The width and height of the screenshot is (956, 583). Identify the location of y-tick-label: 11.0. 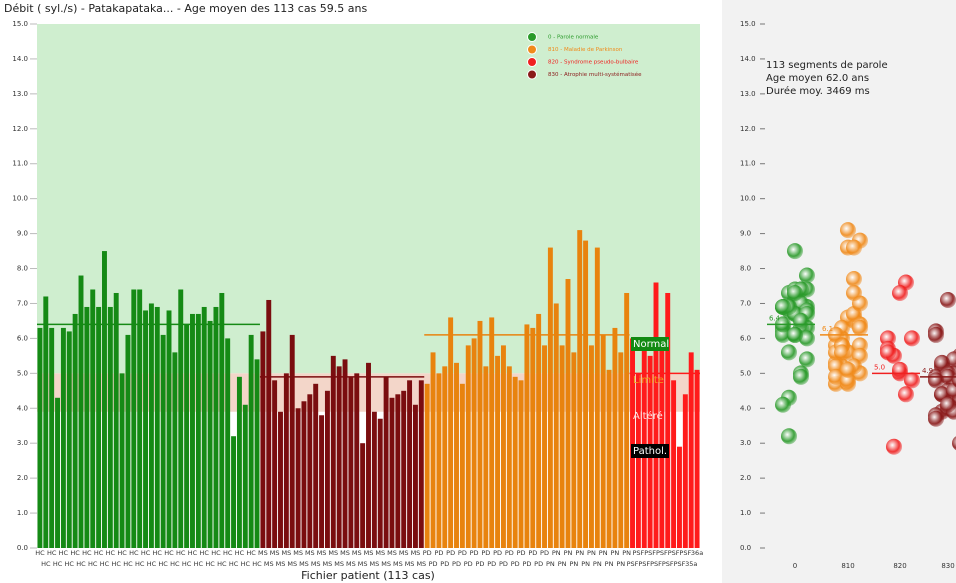
(20, 164).